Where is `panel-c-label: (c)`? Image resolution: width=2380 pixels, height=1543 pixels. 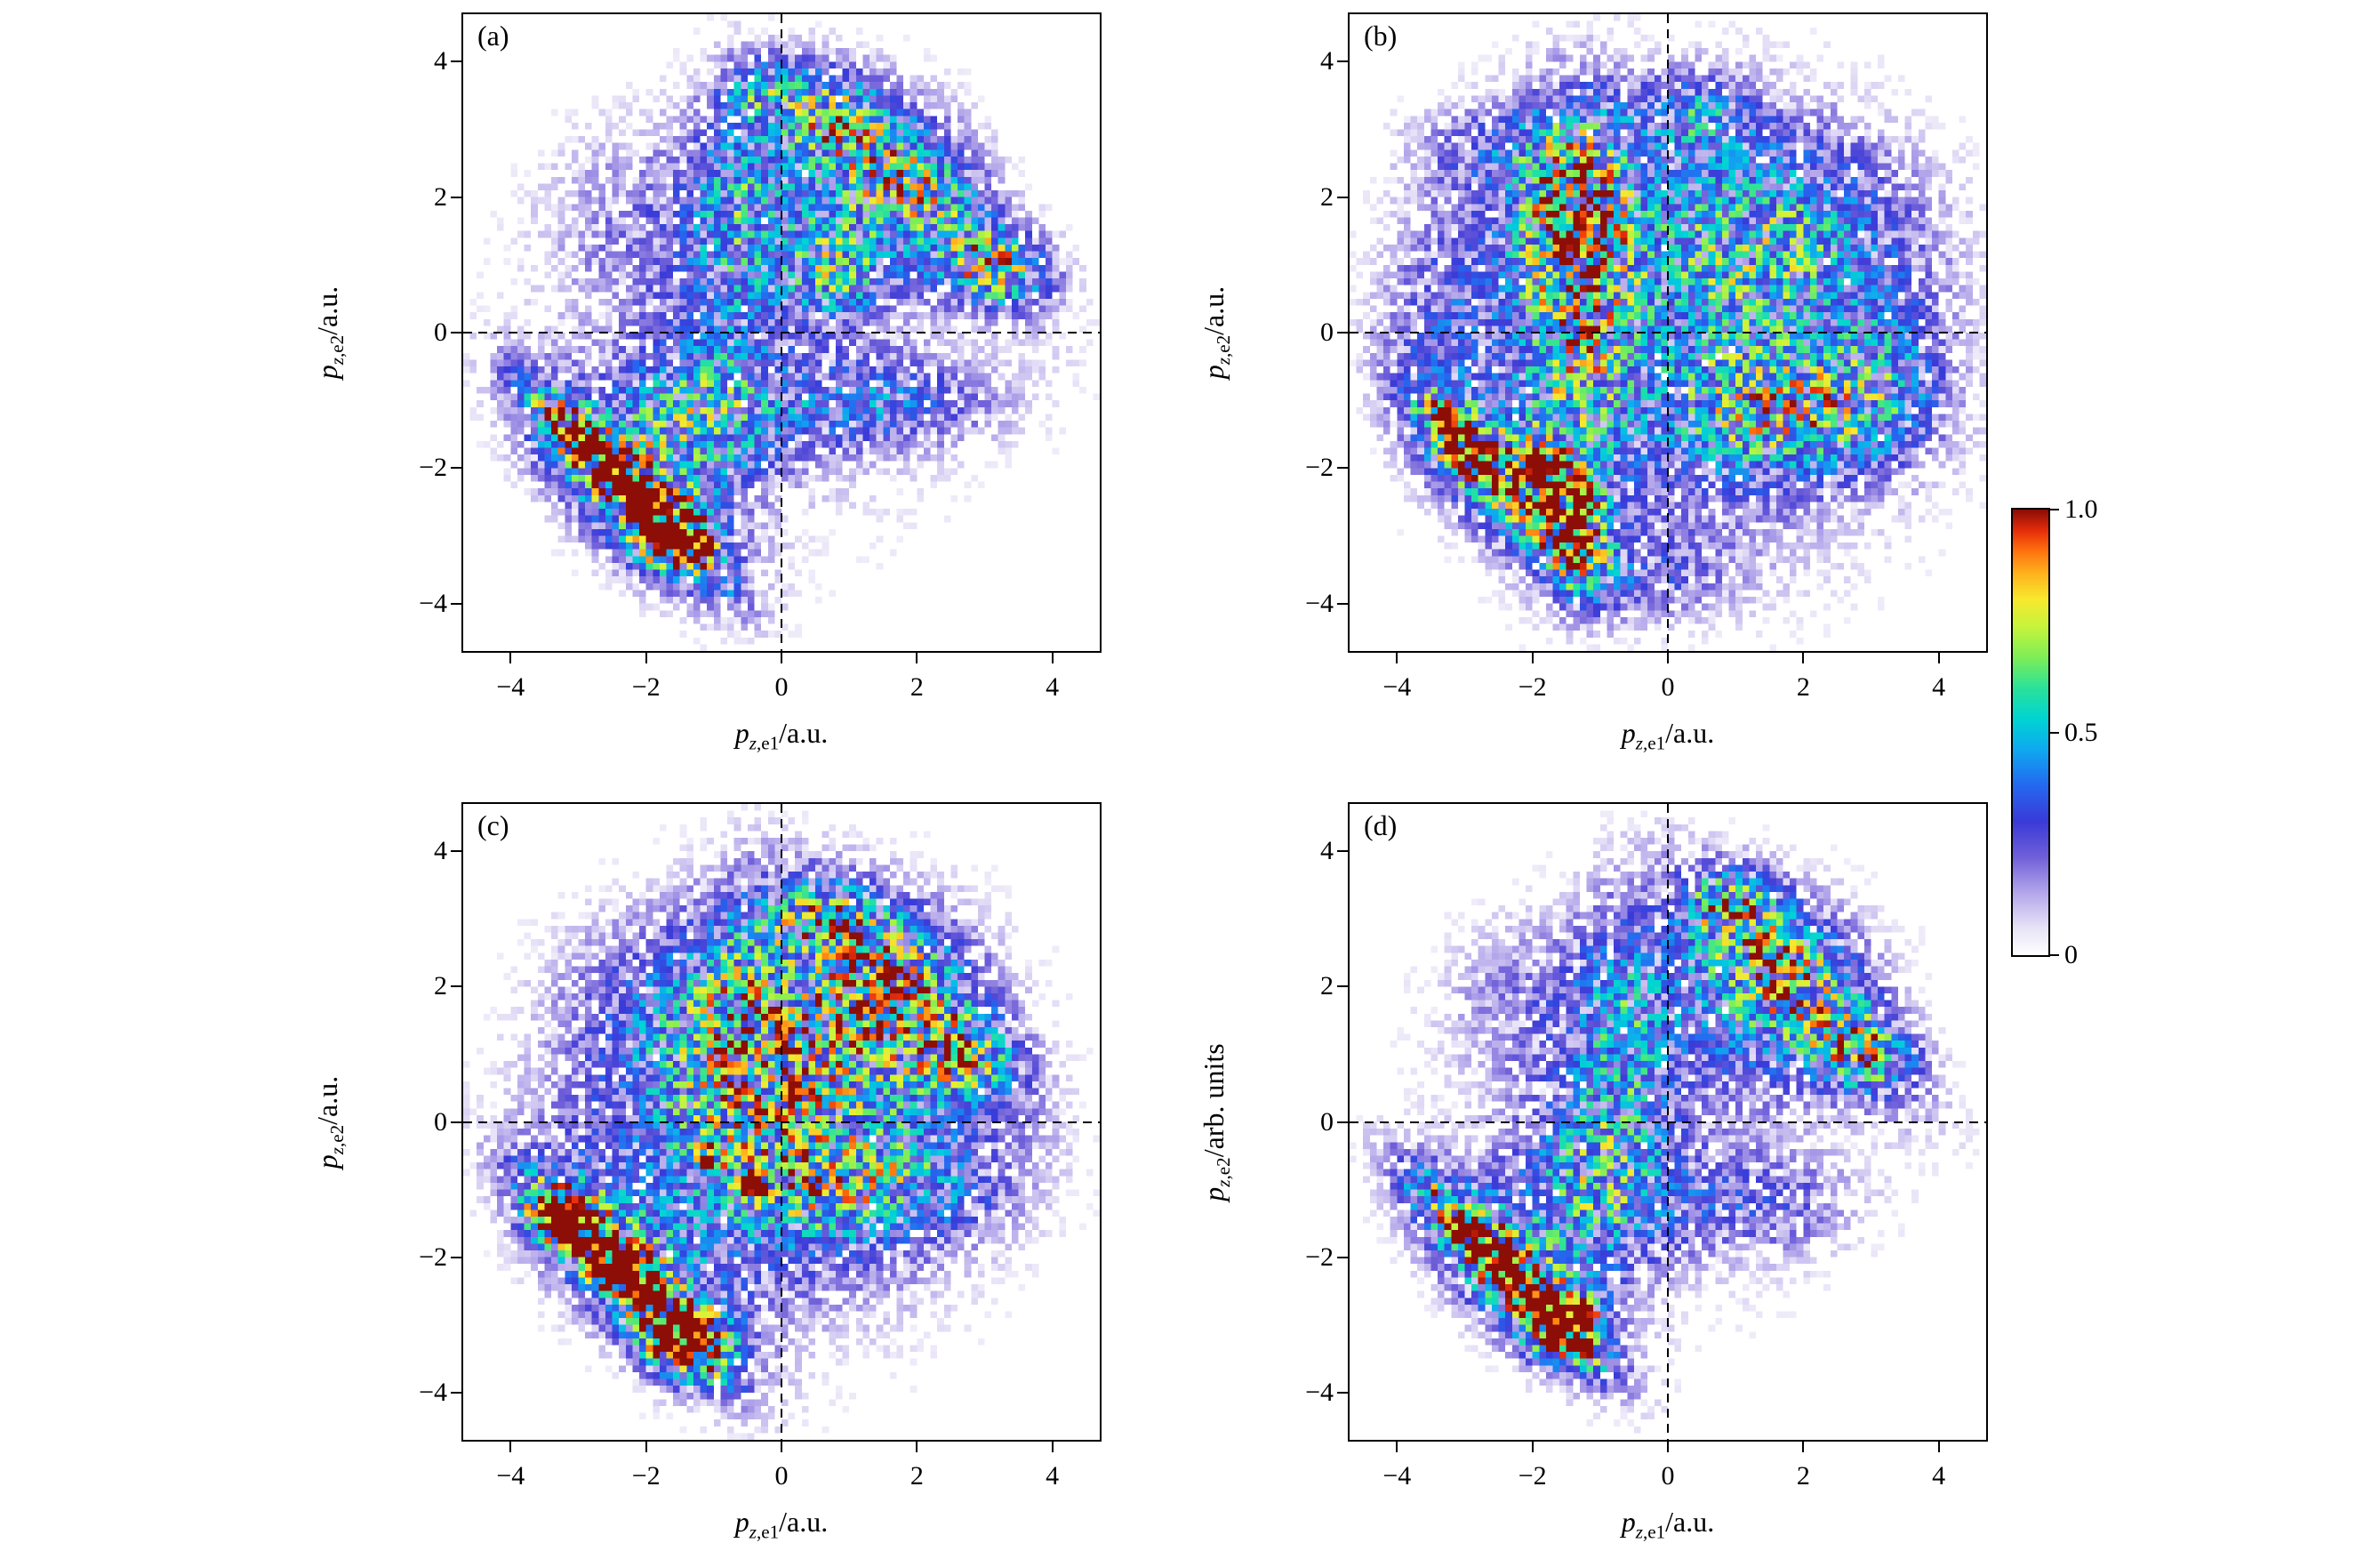 panel-c-label: (c) is located at coordinates (493, 825).